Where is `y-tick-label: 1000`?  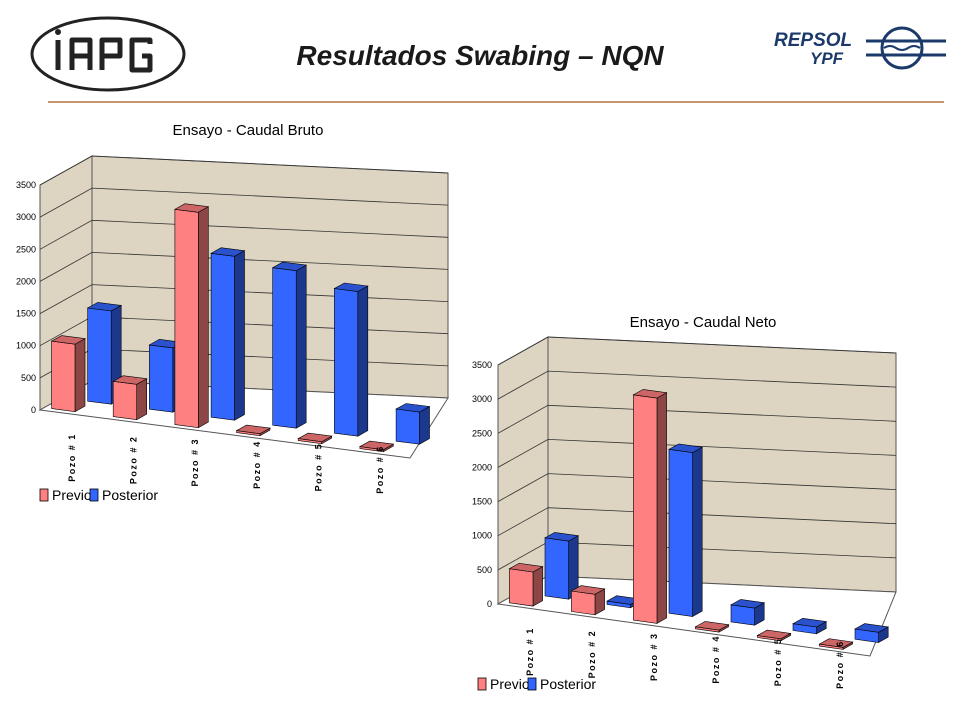 y-tick-label: 1000 is located at coordinates (482, 536).